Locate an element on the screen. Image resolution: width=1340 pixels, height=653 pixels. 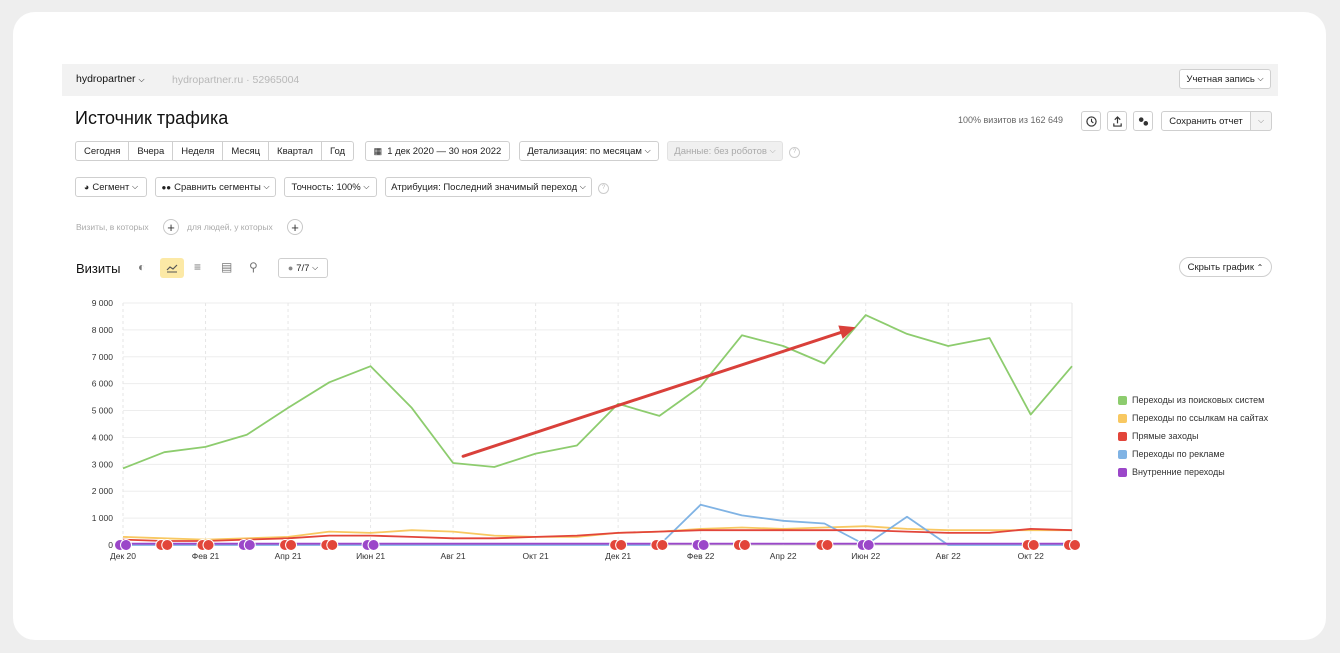
legend-item: Прямые заходы is located at coordinates (1193, 436).